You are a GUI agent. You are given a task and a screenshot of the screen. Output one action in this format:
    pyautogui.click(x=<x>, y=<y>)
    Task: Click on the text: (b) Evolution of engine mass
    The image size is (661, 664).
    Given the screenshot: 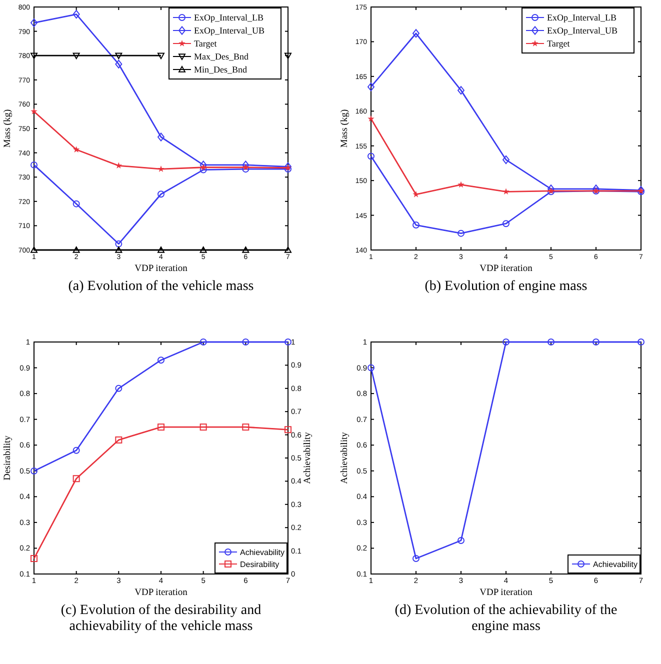 What is the action you would take?
    pyautogui.click(x=506, y=286)
    